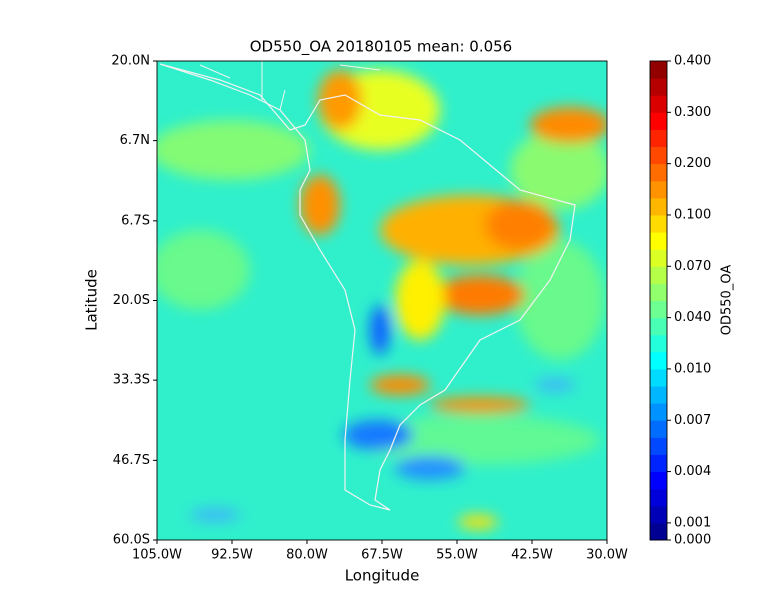 The image size is (764, 600). Describe the element at coordinates (692, 317) in the screenshot. I see `colorbar-tick-label: 0.040` at that location.